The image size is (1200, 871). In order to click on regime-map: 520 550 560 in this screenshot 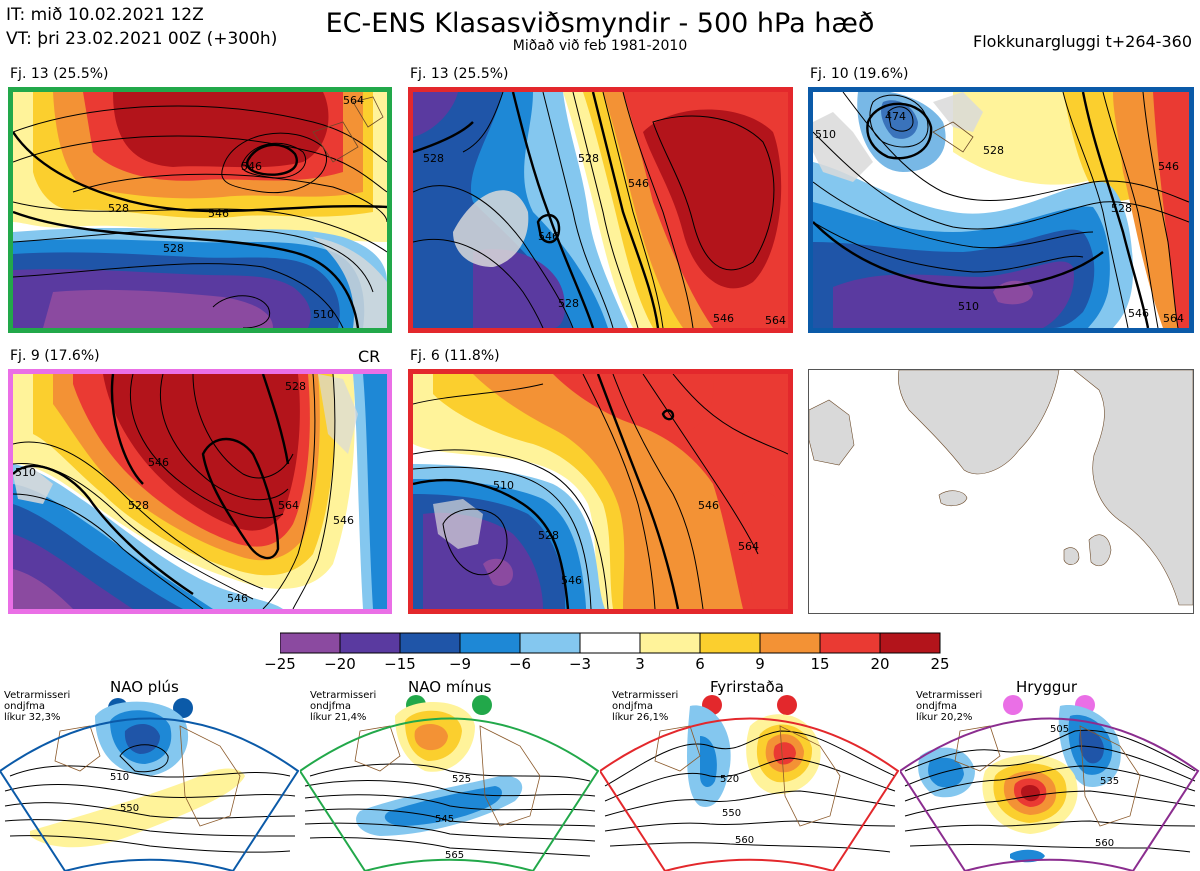, I will do `click(750, 788)`.